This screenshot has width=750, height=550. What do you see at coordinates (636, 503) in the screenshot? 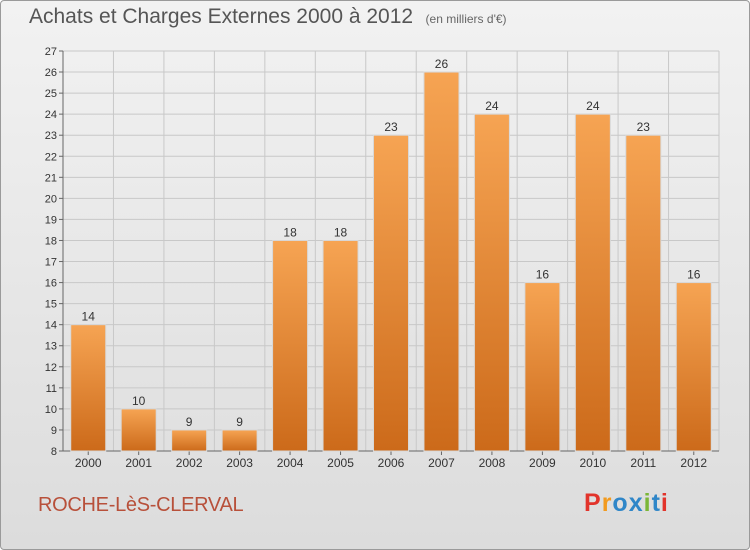
I see `brand-letter: x` at bounding box center [636, 503].